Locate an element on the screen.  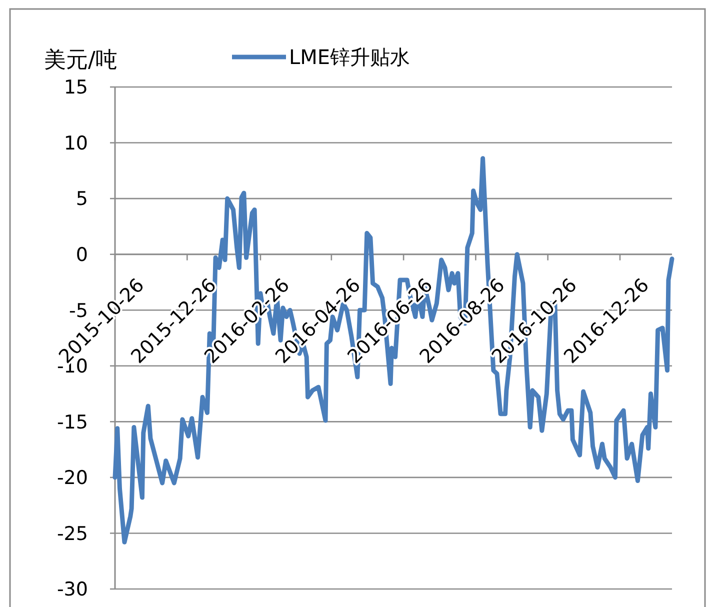
y-axis-title: 美元/吨 is located at coordinates (81, 60).